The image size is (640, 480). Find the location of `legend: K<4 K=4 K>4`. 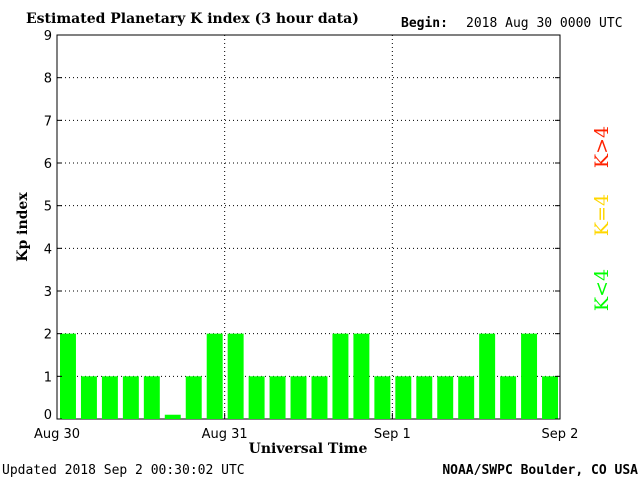

legend: K<4 K=4 K>4 is located at coordinates (602, 218).